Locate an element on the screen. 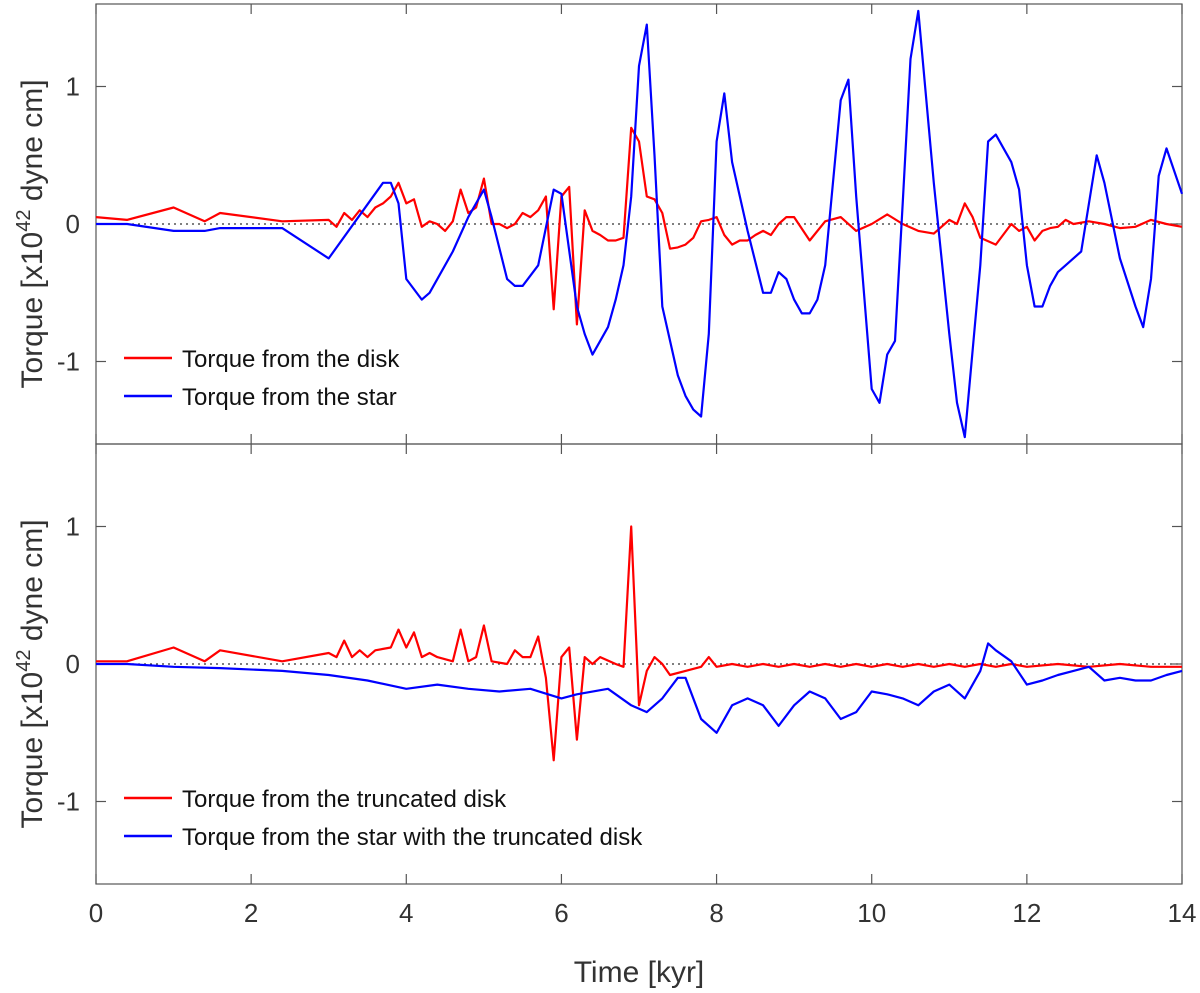 The height and width of the screenshot is (993, 1200). bottom-y-axis-title-exponent: 42 is located at coordinates (24, 661).